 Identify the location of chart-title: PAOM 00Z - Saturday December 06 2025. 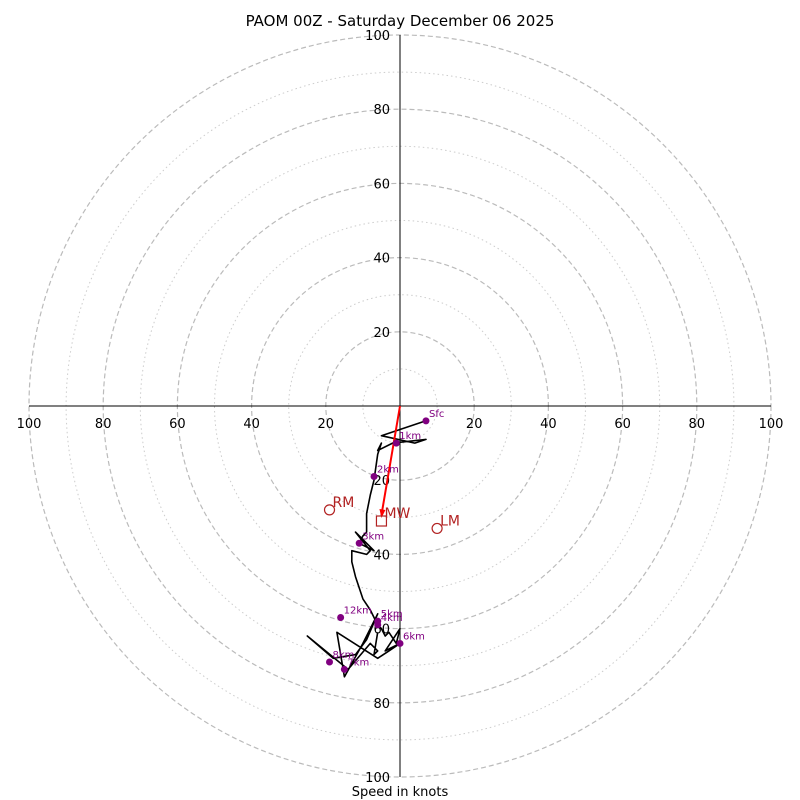
(400, 21).